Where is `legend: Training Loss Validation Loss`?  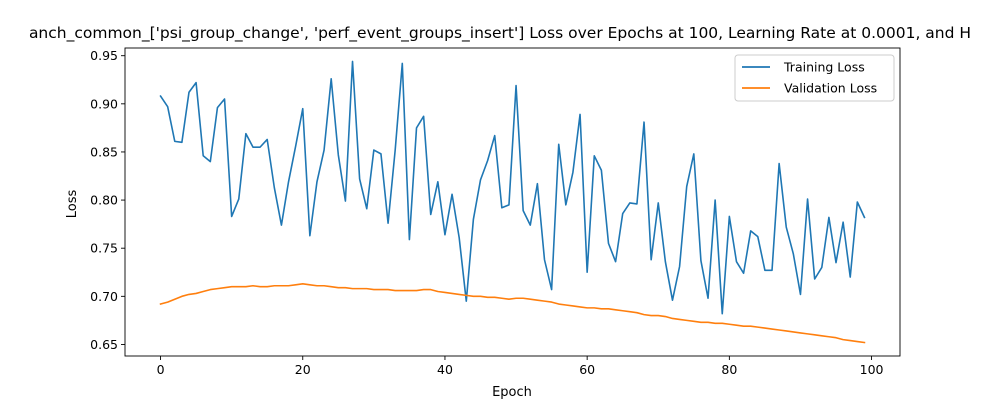
legend: Training Loss Validation Loss is located at coordinates (814, 78).